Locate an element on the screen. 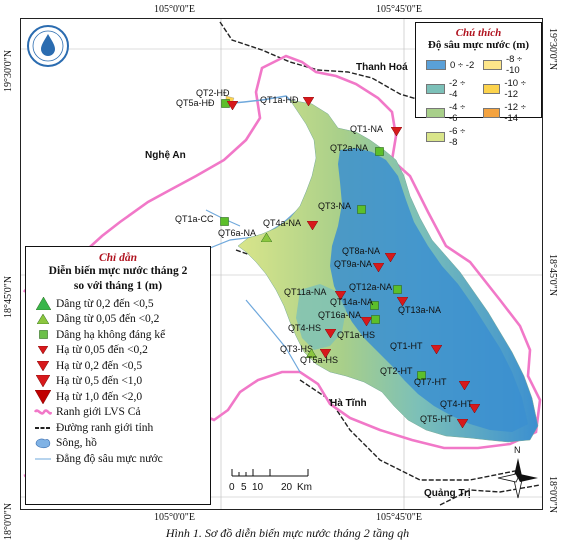 The image size is (575, 547). legend-row: Ranh giới LVS Cả is located at coordinates (118, 413).